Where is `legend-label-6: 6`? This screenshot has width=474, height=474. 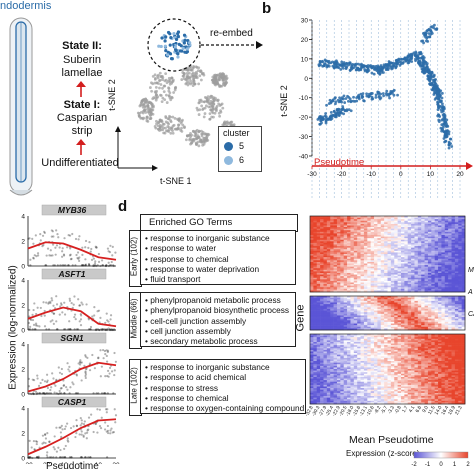
legend-label-6: 6 is located at coordinates (242, 160).